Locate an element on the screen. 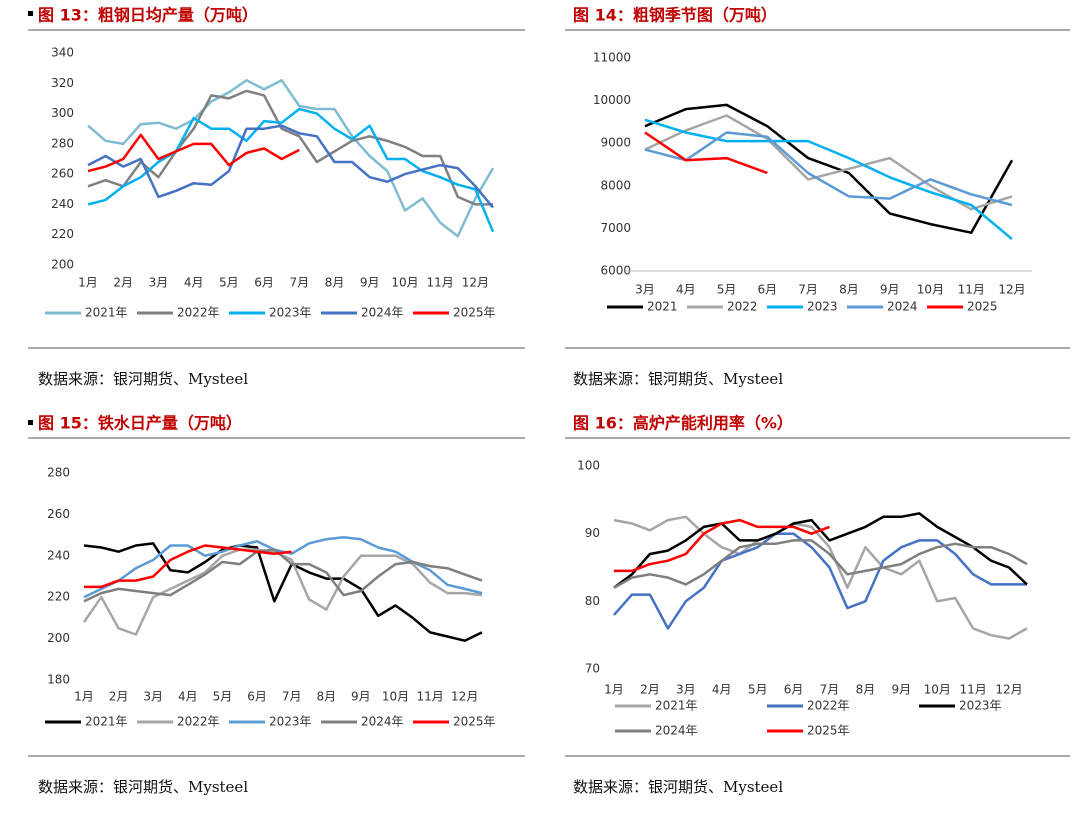  y-tick-label: 320 is located at coordinates (62, 83).